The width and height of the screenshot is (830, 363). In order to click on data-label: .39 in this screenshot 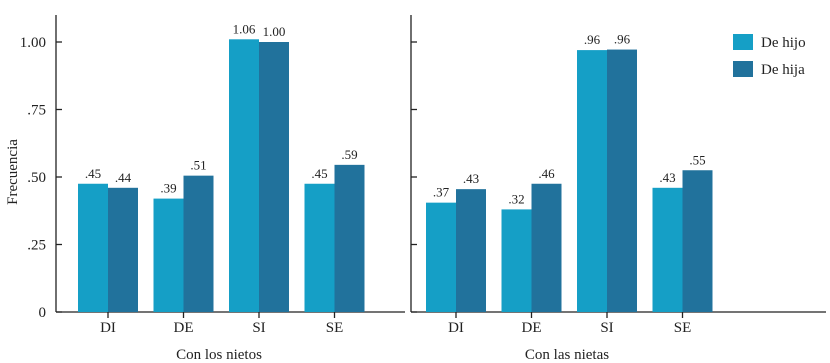, I will do `click(168, 188)`.